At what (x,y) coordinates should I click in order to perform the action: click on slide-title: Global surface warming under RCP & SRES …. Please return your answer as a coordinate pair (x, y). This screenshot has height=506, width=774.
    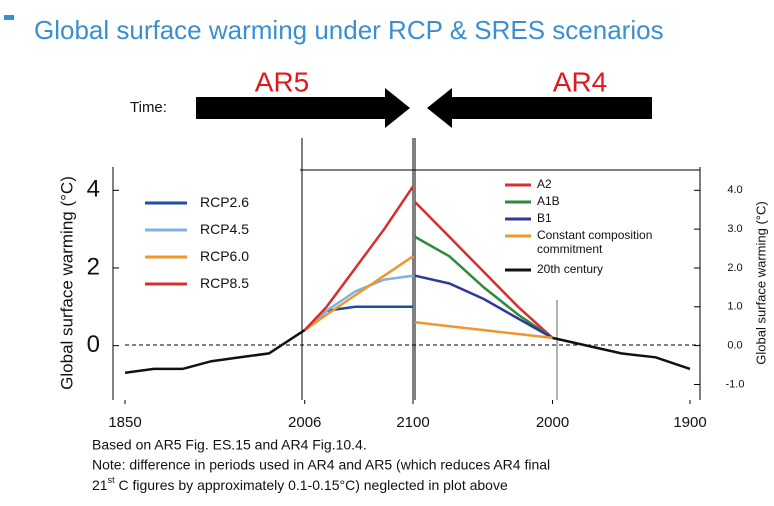
    Looking at the image, I should click on (349, 30).